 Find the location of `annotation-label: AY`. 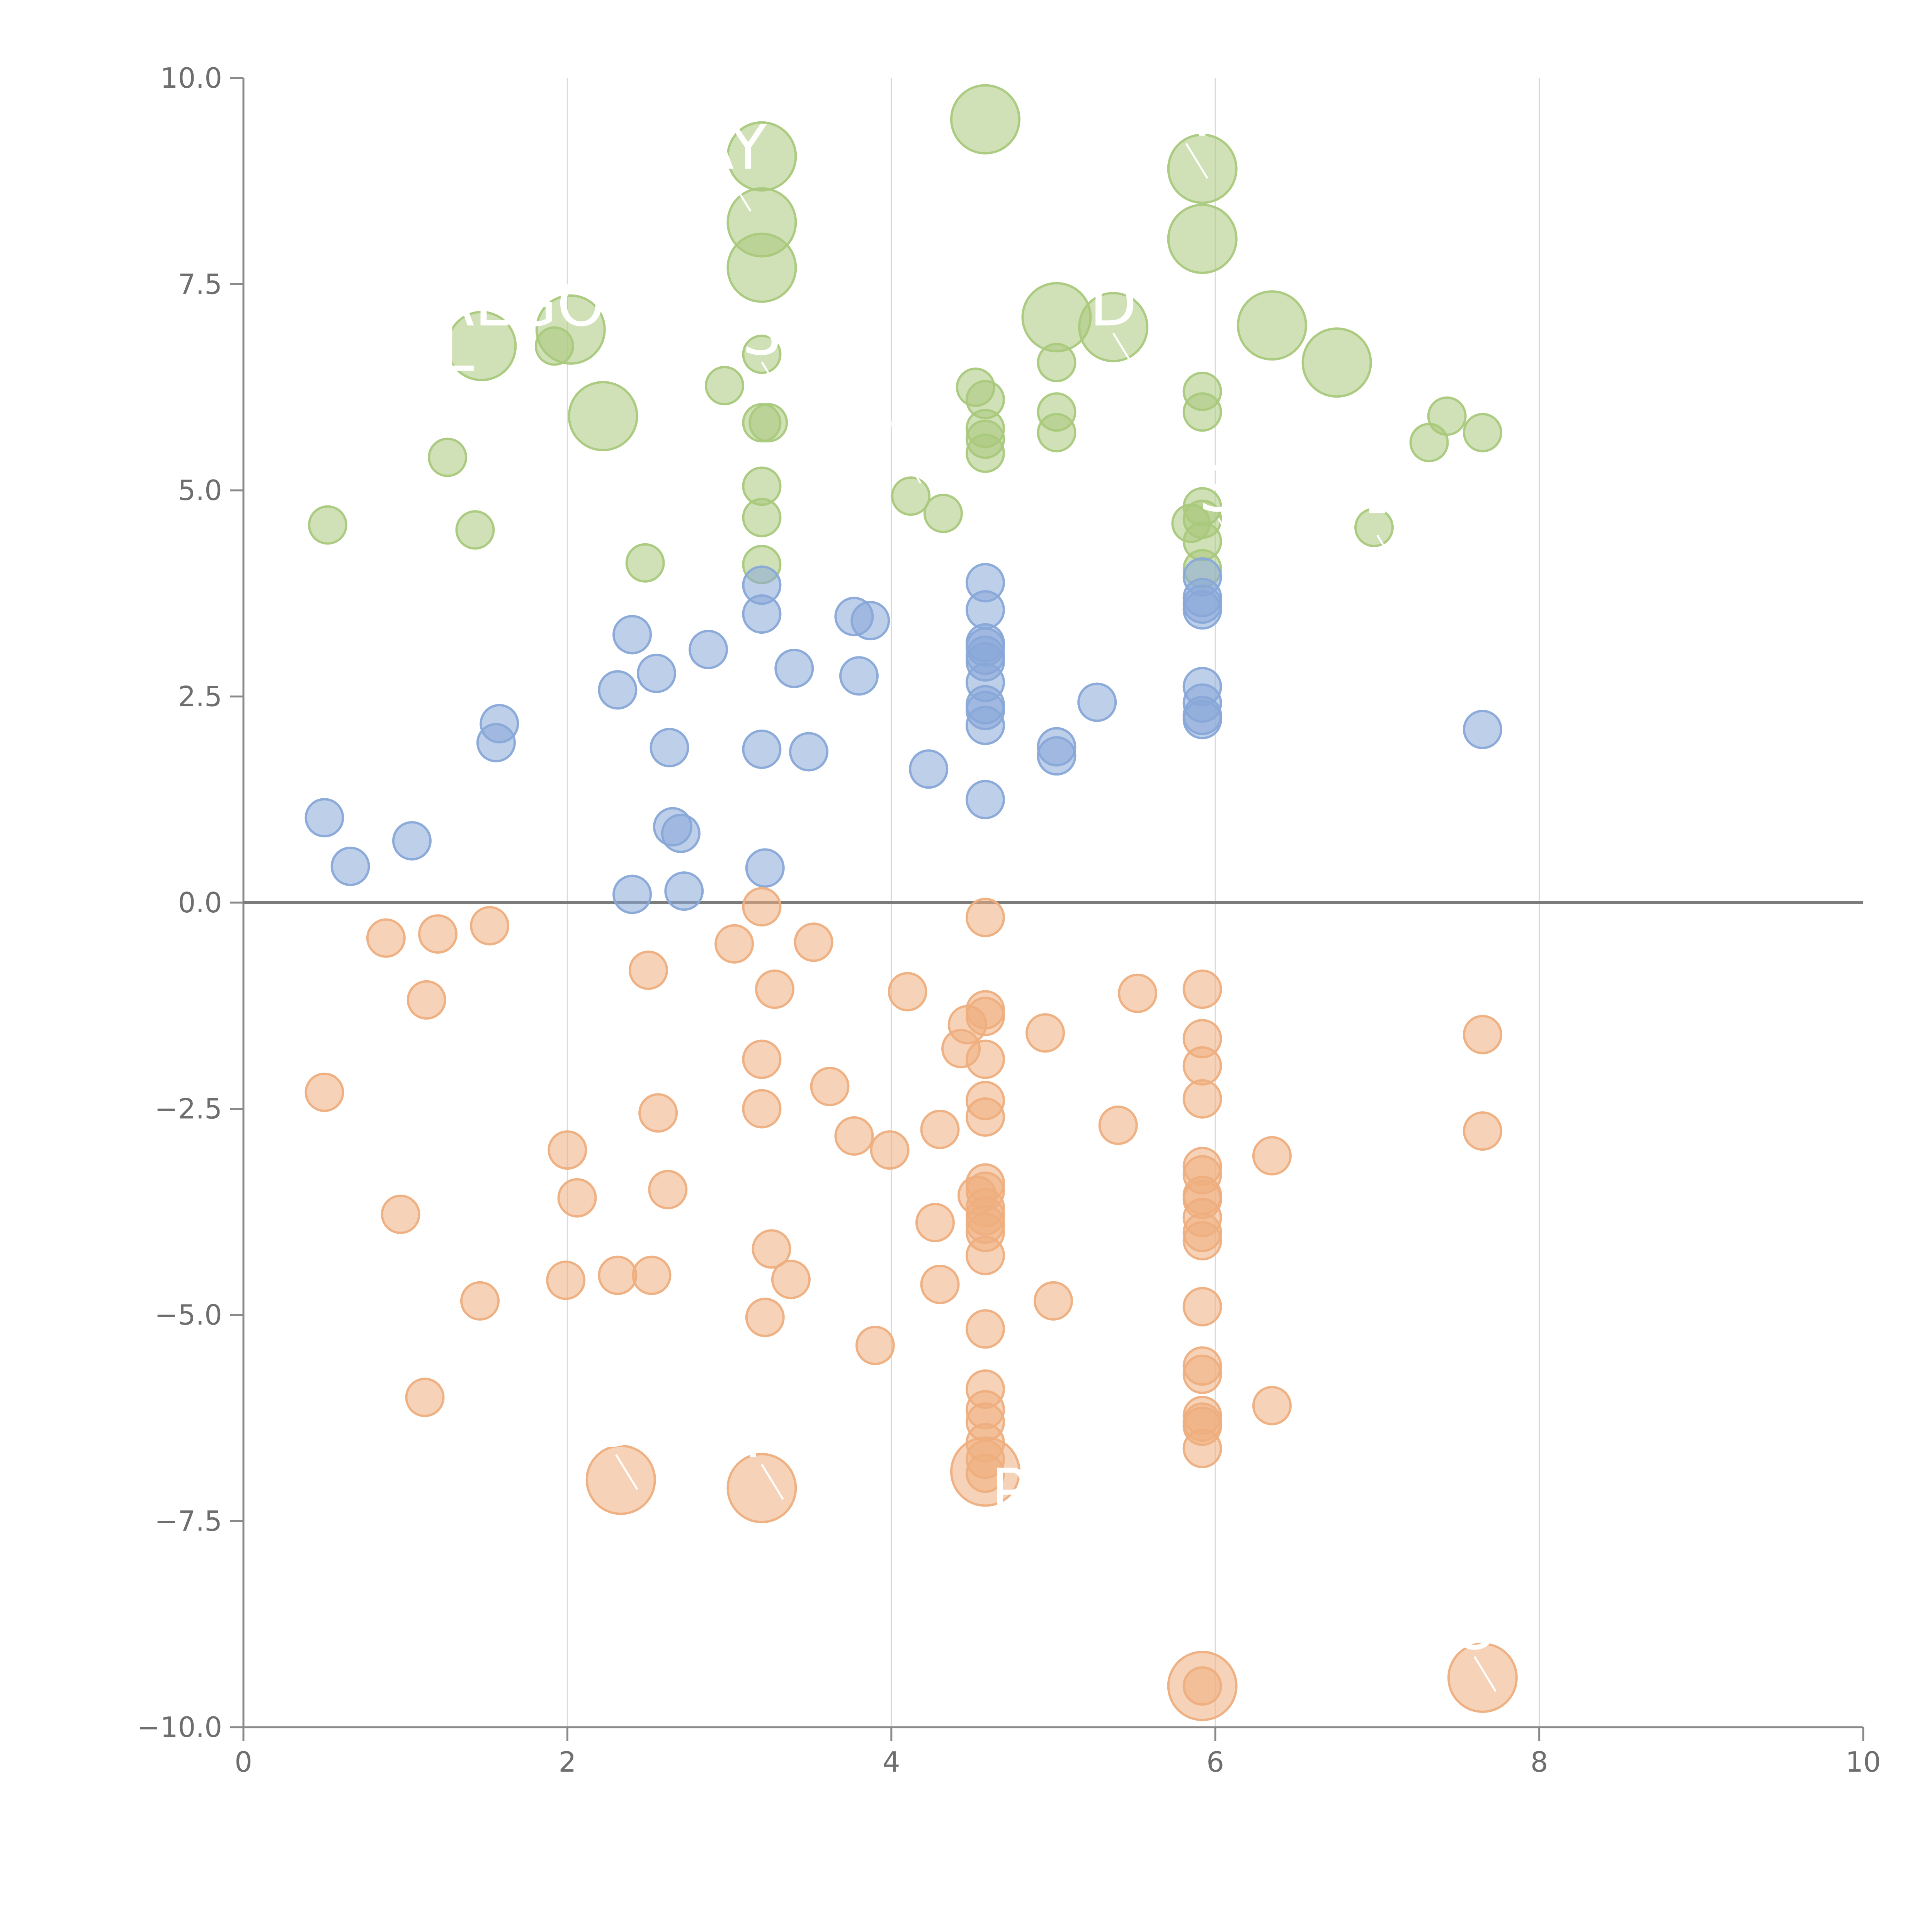

annotation-label: AY is located at coordinates (730, 147).